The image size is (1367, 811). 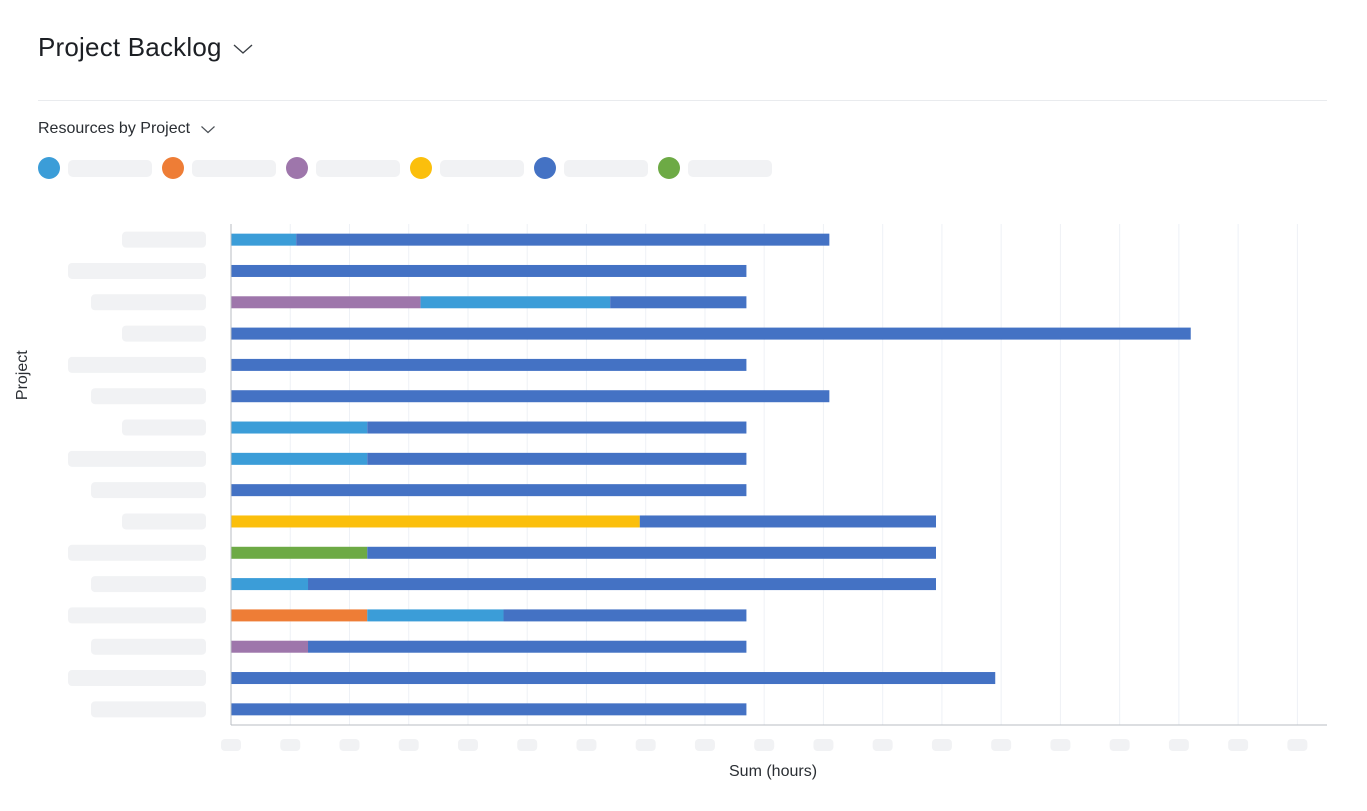 I want to click on header-divider, so click(x=682, y=100).